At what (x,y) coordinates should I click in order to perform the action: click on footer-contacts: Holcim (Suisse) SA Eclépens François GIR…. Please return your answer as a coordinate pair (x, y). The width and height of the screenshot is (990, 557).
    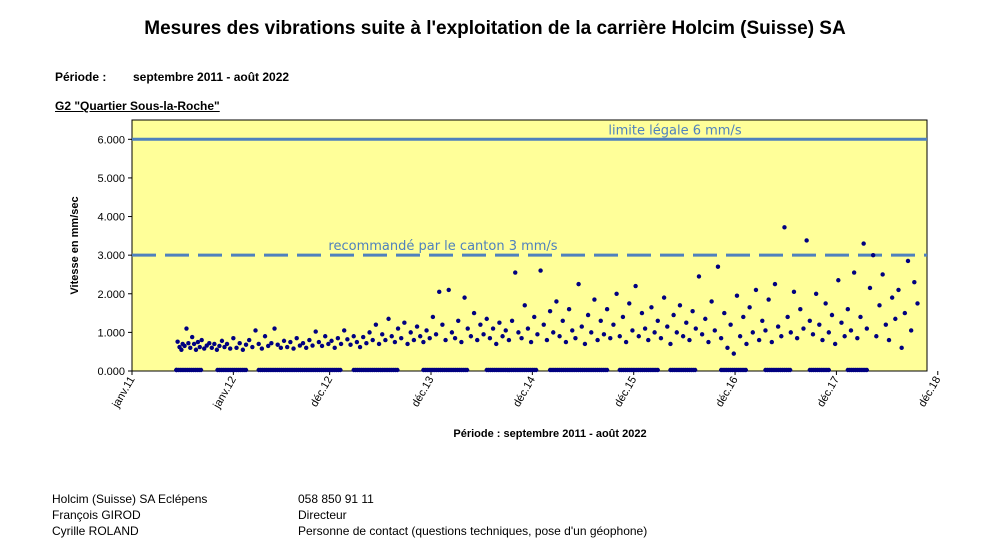
    Looking at the image, I should click on (129, 515).